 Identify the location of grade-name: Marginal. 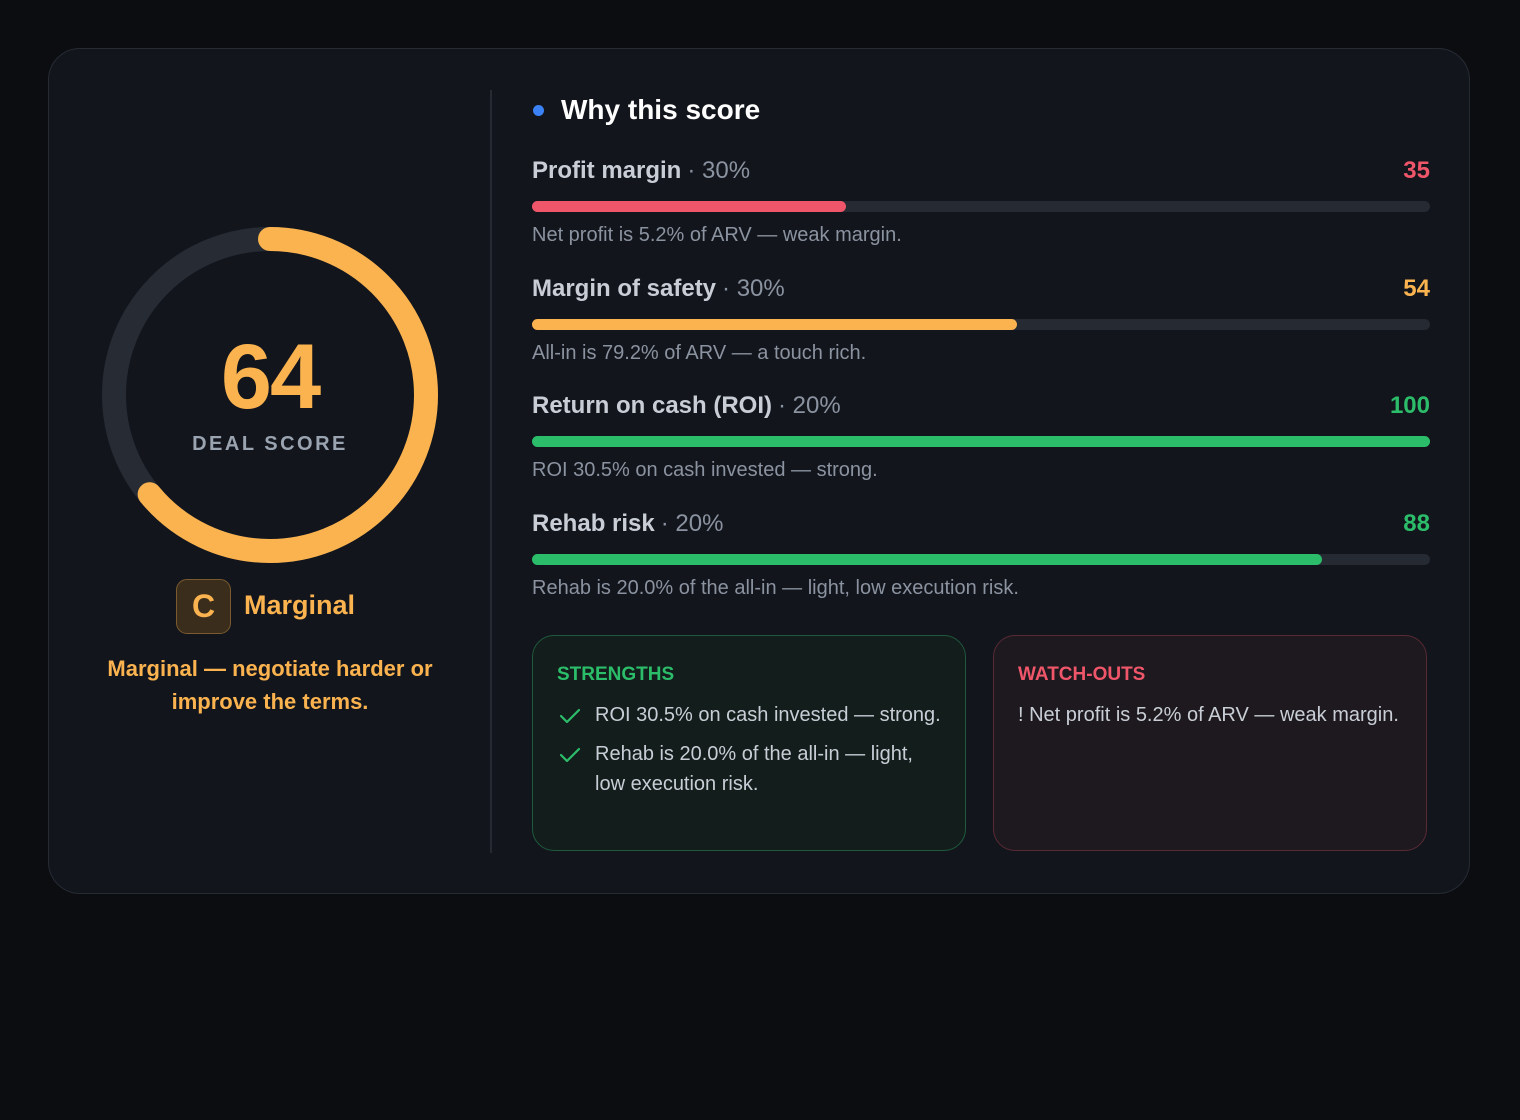
(300, 605).